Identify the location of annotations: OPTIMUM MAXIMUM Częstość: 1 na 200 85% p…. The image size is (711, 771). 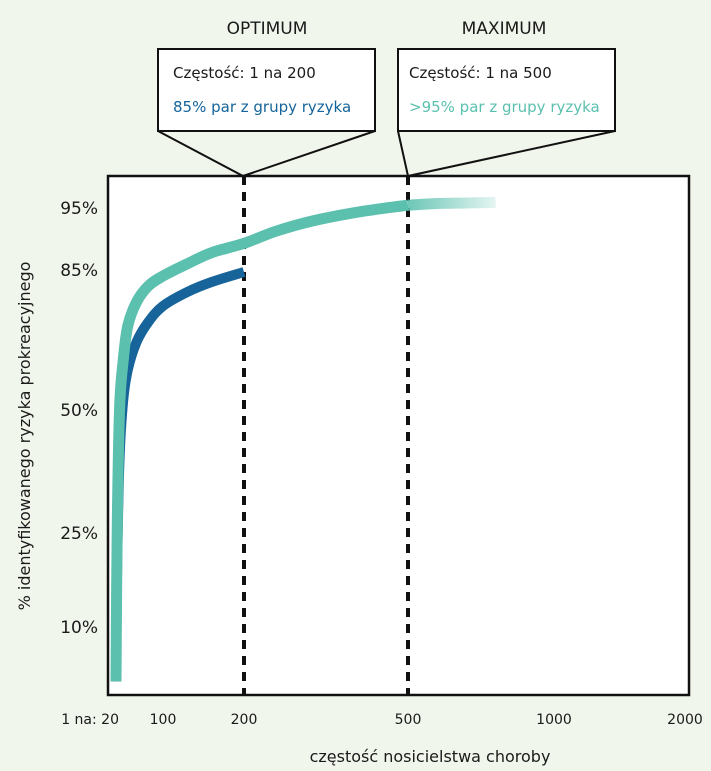
(386, 98).